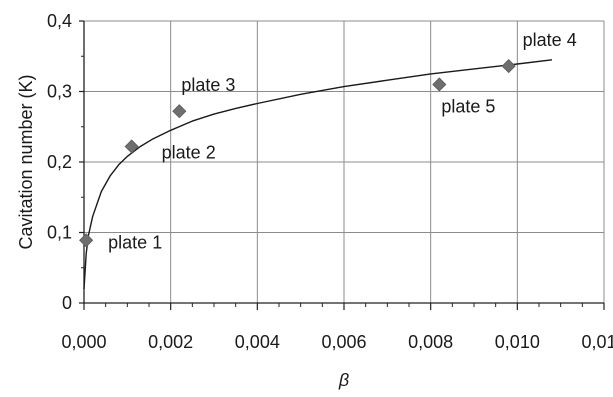 This screenshot has height=397, width=613. What do you see at coordinates (83, 342) in the screenshot?
I see `x-tick-label: 0,000` at bounding box center [83, 342].